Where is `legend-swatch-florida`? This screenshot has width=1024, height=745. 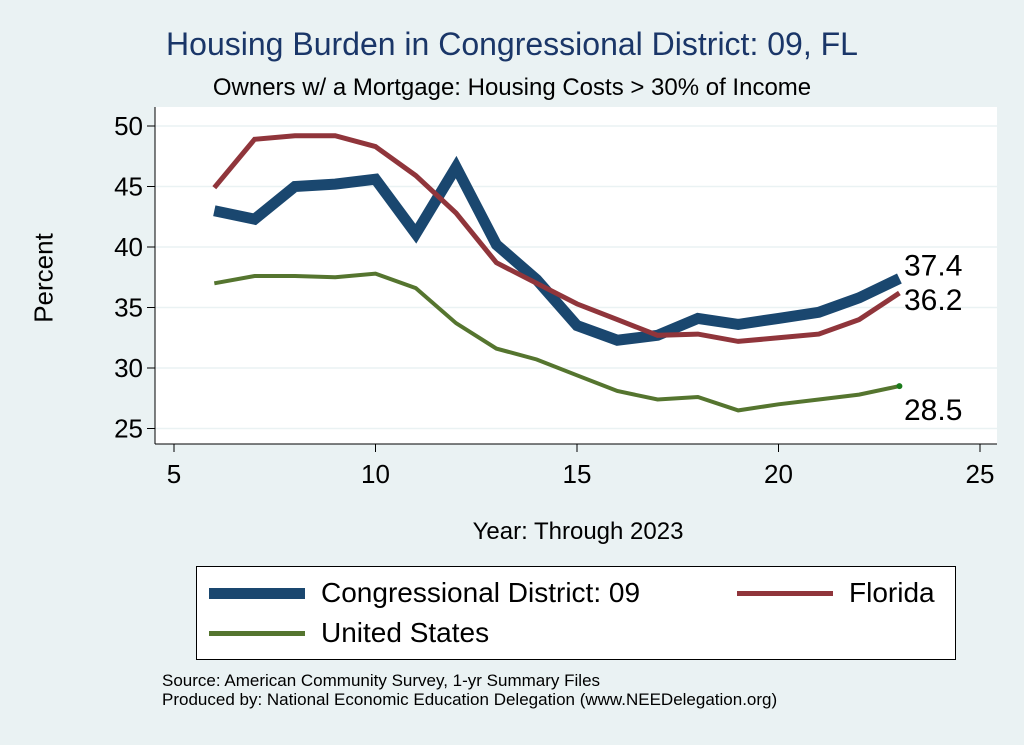
legend-swatch-florida is located at coordinates (785, 593).